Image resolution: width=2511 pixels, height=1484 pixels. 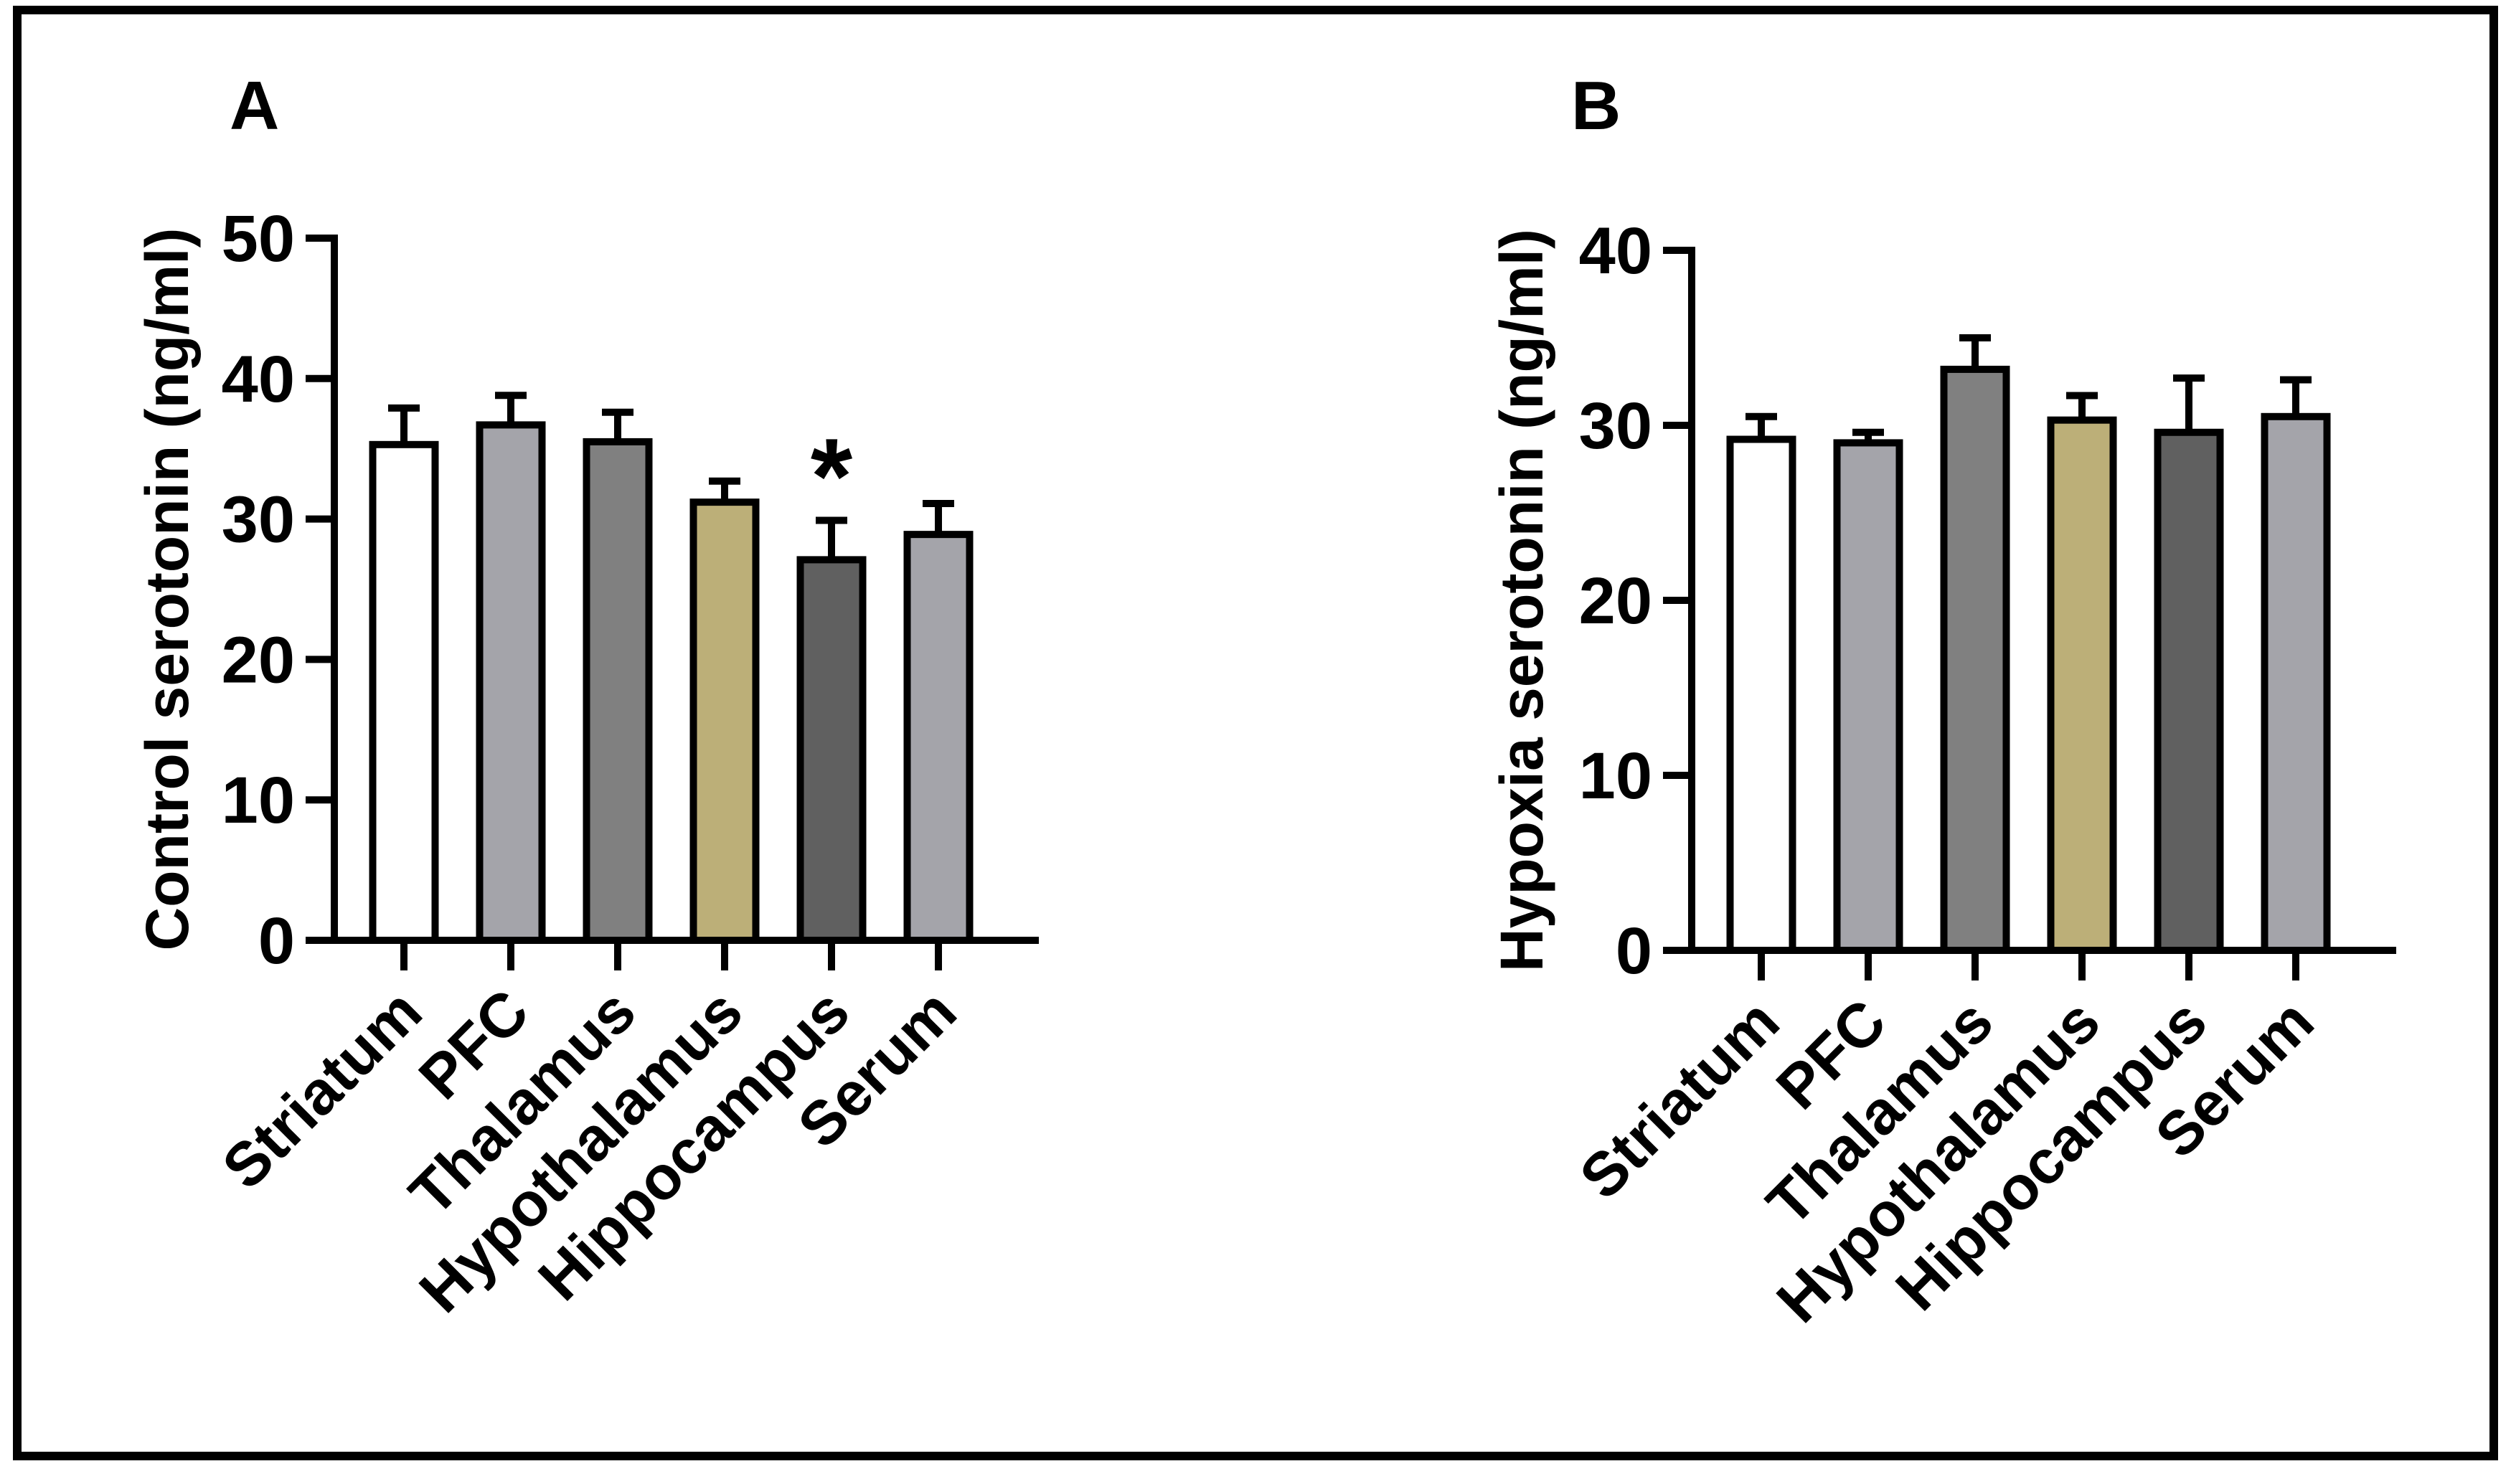 I want to click on panel-b-y-tick-label: 0, so click(x=1634, y=951).